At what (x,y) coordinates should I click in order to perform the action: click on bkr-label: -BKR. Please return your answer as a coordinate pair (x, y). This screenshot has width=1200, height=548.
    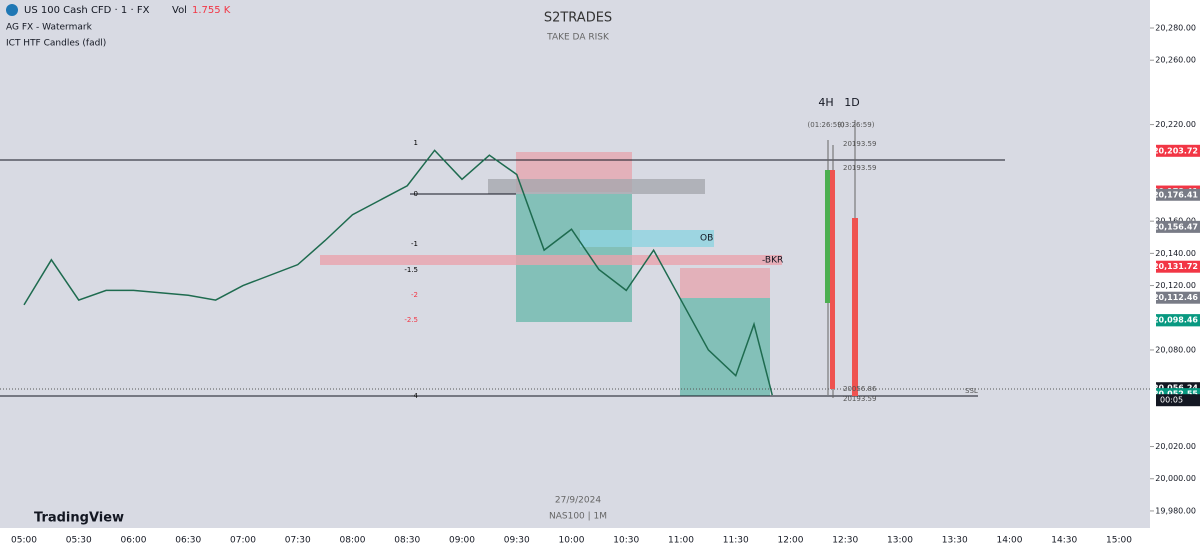
    Looking at the image, I should click on (772, 261).